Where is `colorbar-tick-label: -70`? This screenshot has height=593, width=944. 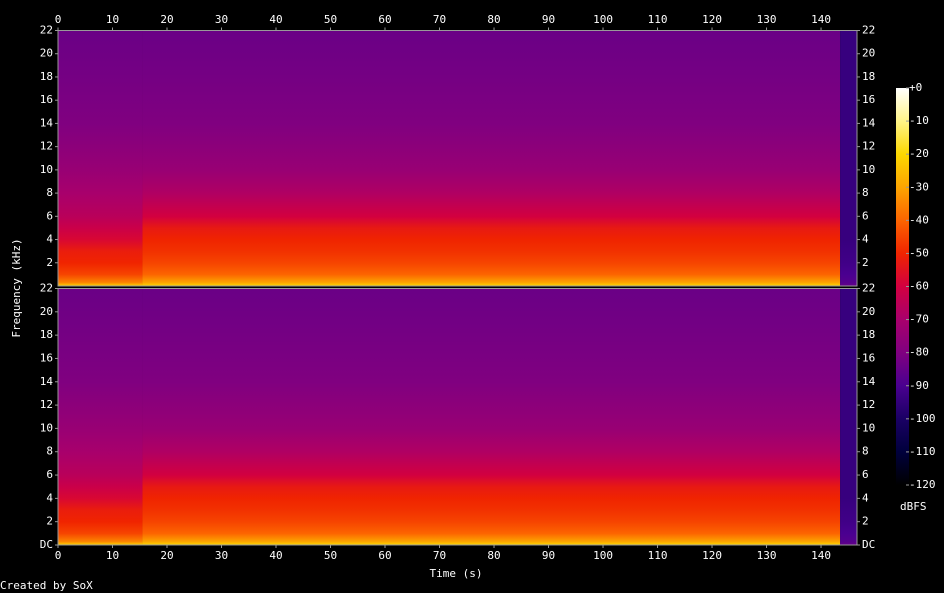
colorbar-tick-label: -70 is located at coordinates (919, 319).